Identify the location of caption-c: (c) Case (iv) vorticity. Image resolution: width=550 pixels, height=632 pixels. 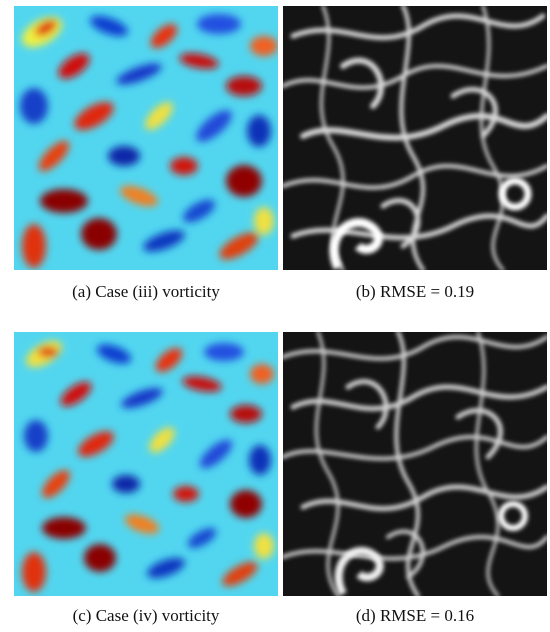
(146, 615).